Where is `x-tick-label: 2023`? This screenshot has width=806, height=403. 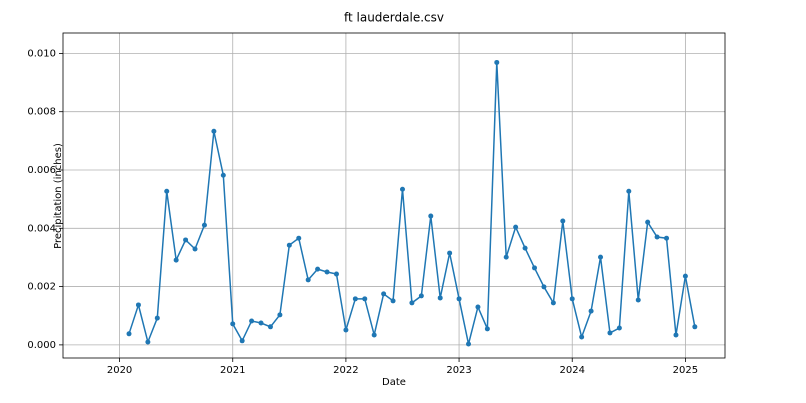 x-tick-label: 2023 is located at coordinates (458, 370).